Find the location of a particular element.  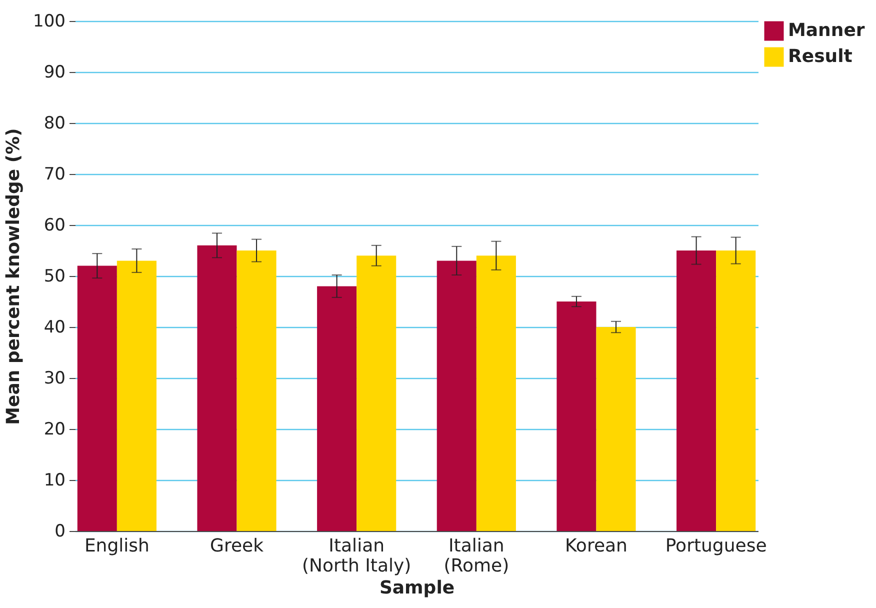

y-tick-label: 60 is located at coordinates (55, 226).